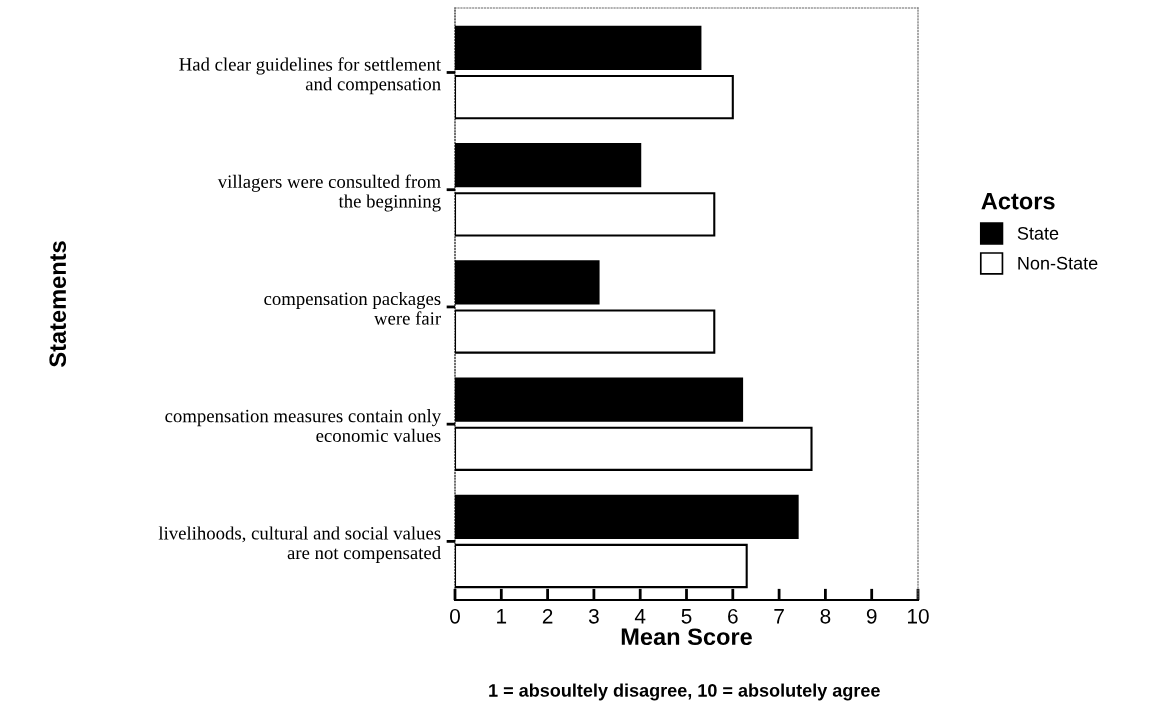 This screenshot has height=717, width=1150. Describe the element at coordinates (310, 76) in the screenshot. I see `y-tick-label: Had clear guidelines for settlement and compensation` at that location.